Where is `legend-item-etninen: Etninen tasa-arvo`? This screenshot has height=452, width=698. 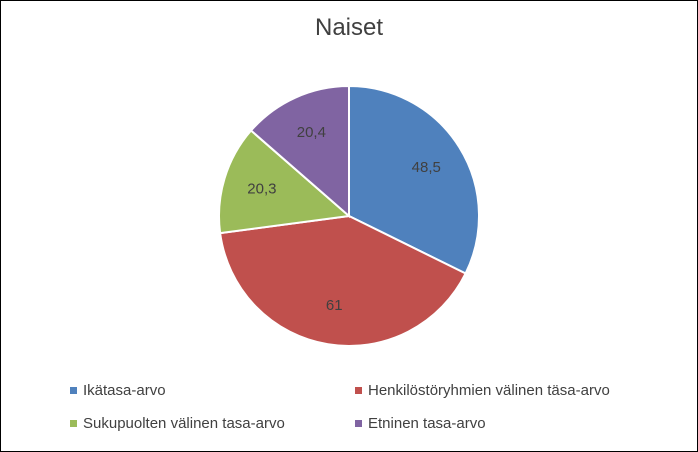 legend-item-etninen: Etninen tasa-arvo is located at coordinates (420, 423).